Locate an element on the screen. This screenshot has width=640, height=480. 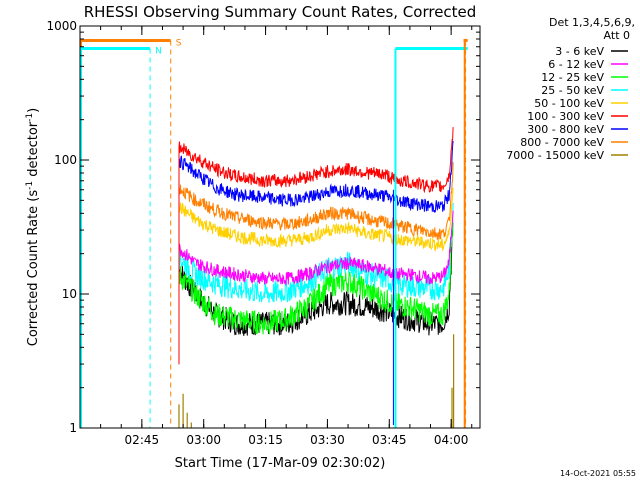
x-tick-label: 03:45 is located at coordinates (389, 440).